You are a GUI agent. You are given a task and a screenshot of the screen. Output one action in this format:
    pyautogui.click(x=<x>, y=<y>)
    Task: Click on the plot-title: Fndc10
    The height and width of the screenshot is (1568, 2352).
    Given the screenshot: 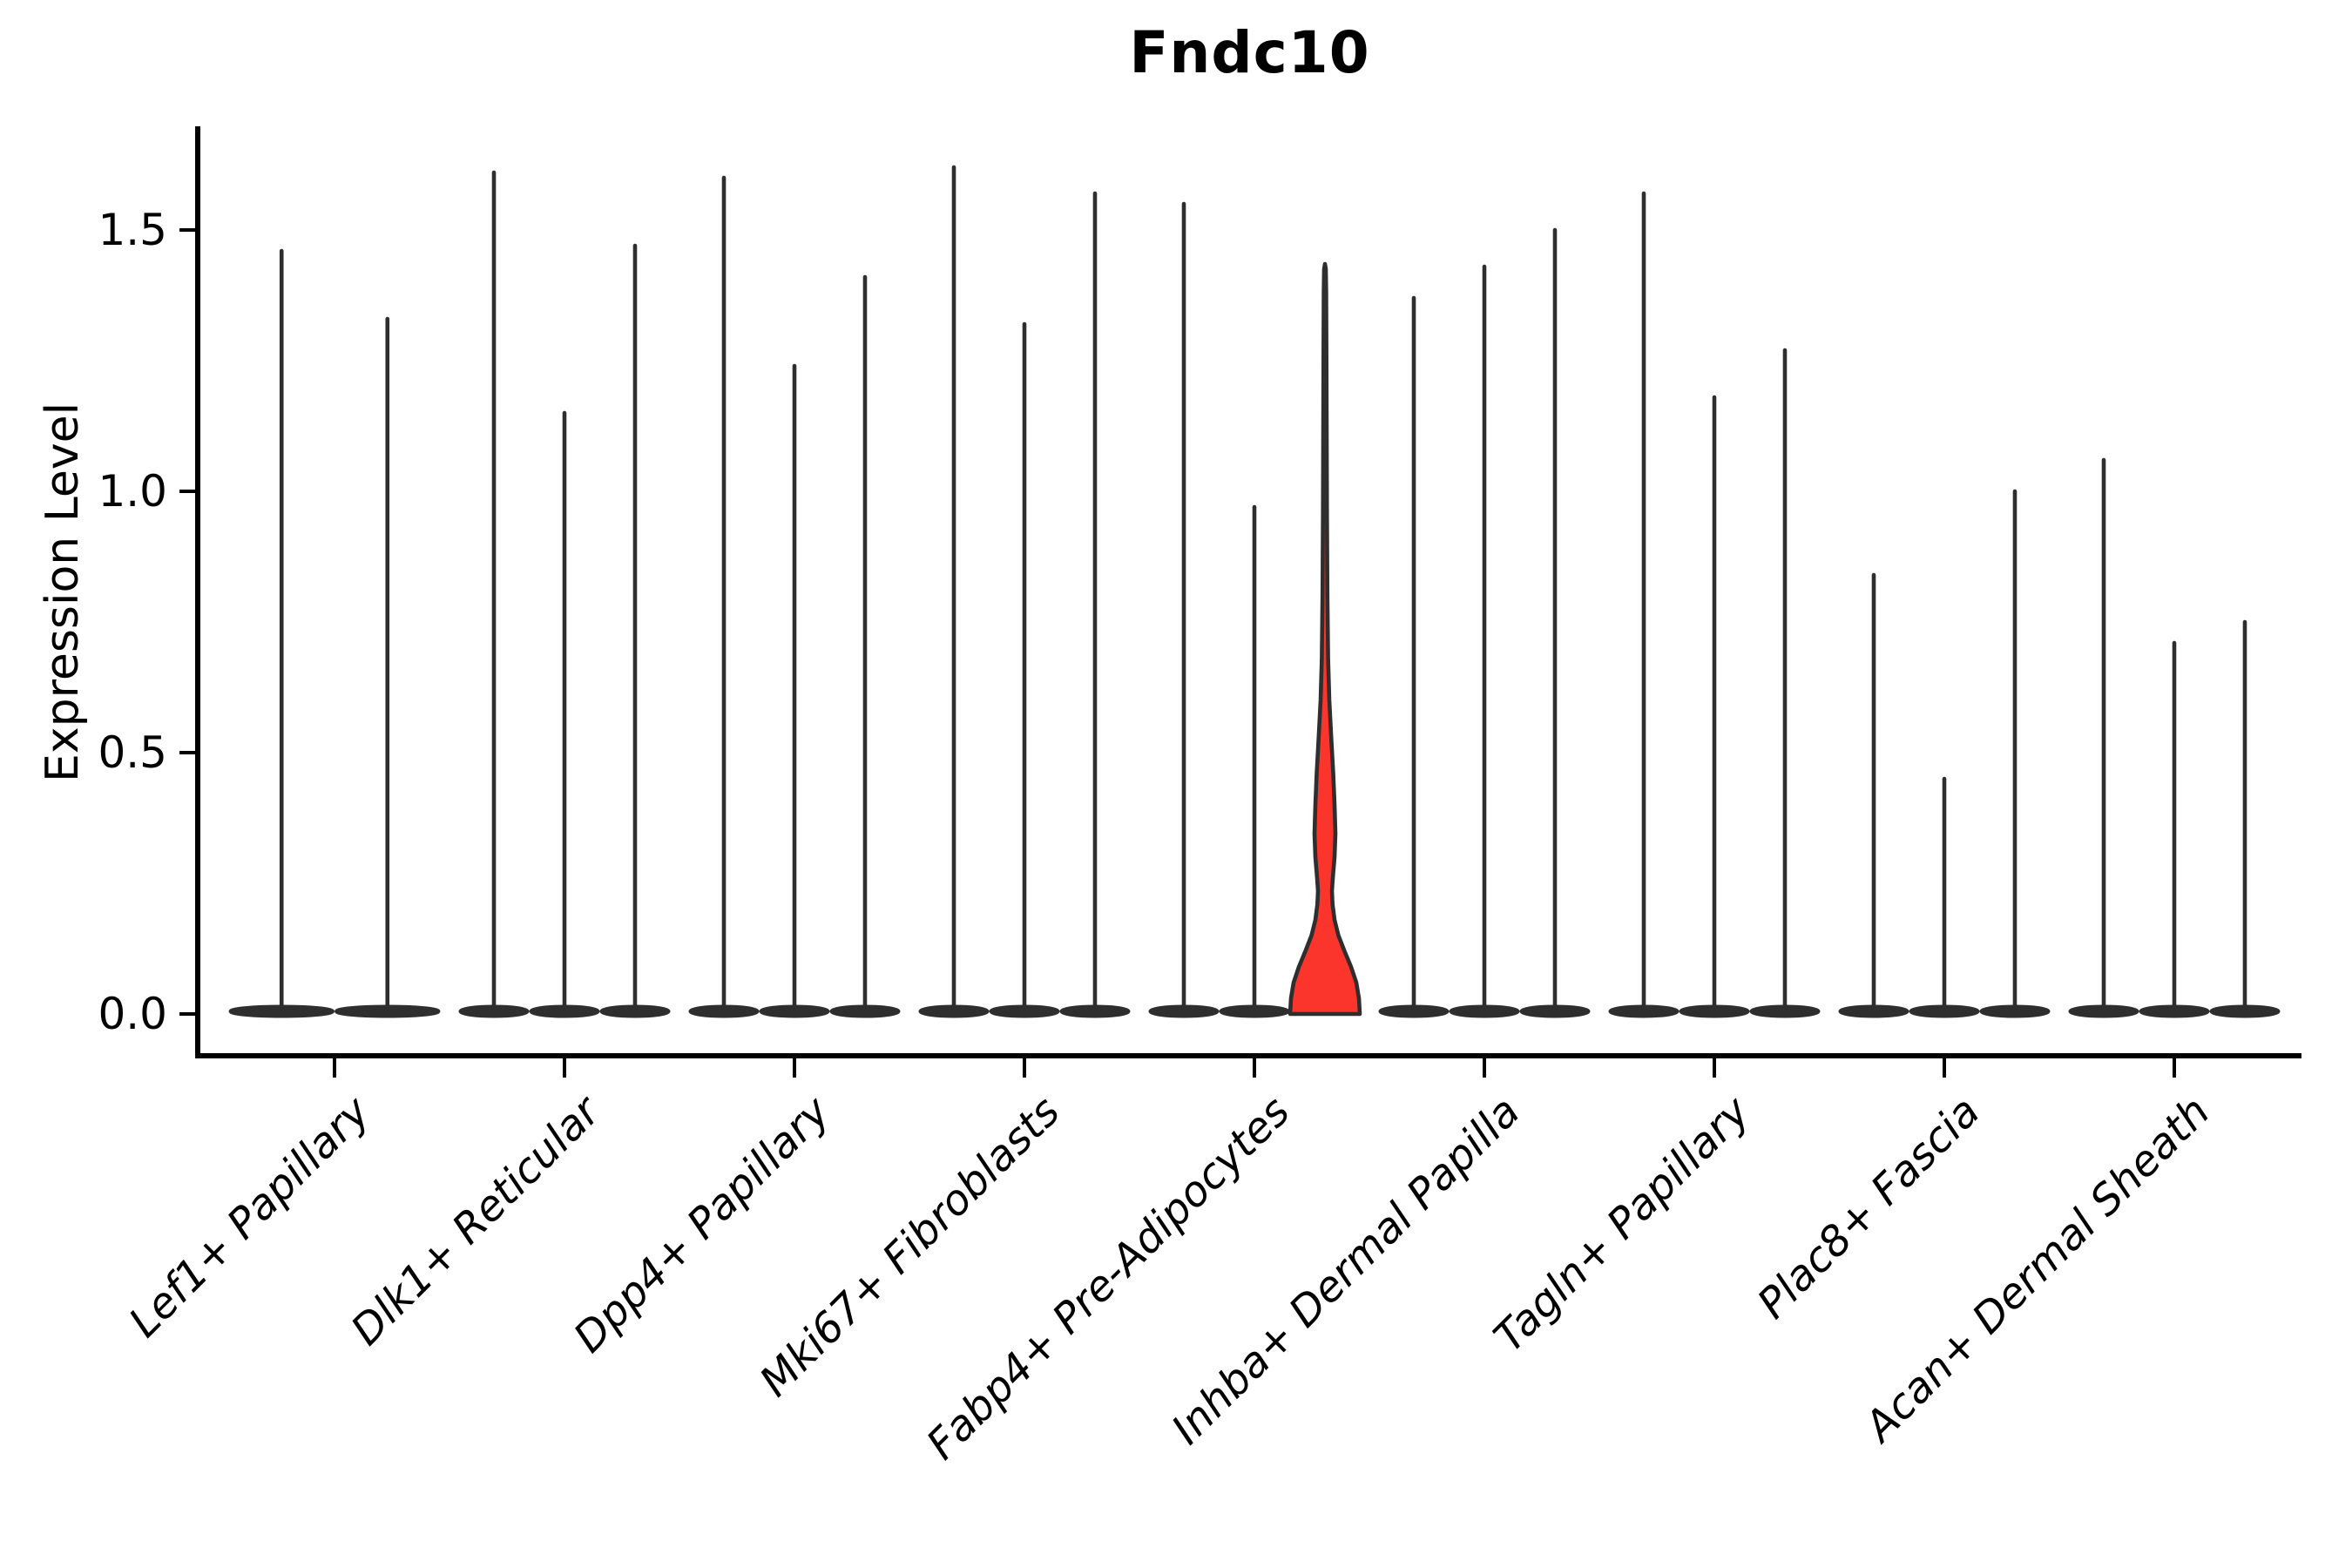 What is the action you would take?
    pyautogui.click(x=1250, y=52)
    